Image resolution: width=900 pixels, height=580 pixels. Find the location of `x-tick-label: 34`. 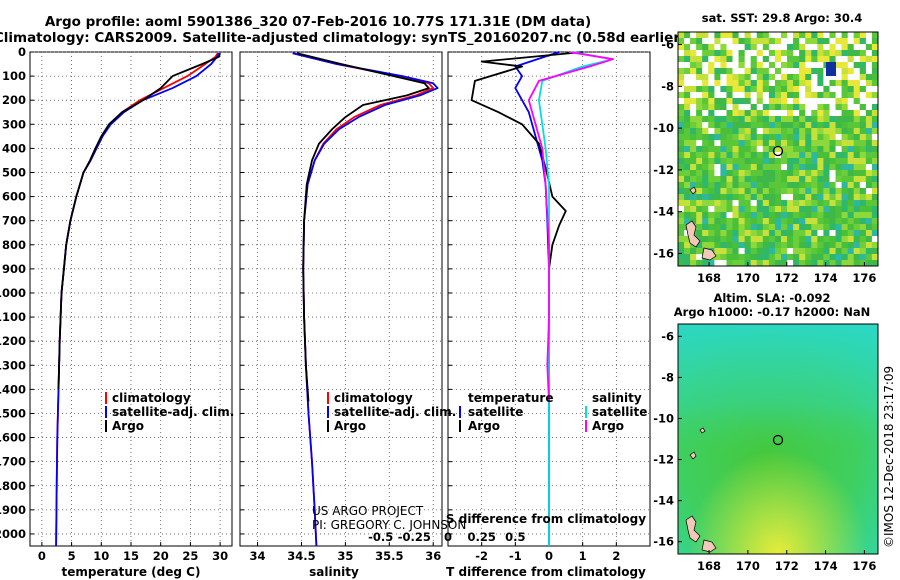

x-tick-label: 34 is located at coordinates (258, 556).